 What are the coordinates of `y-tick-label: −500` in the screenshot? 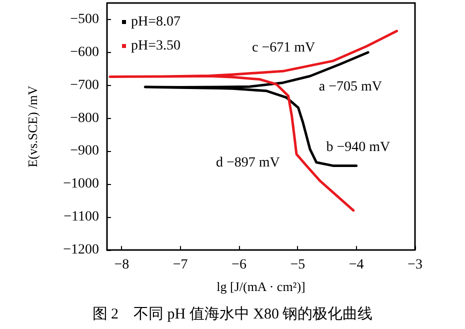 It's located at (84, 19).